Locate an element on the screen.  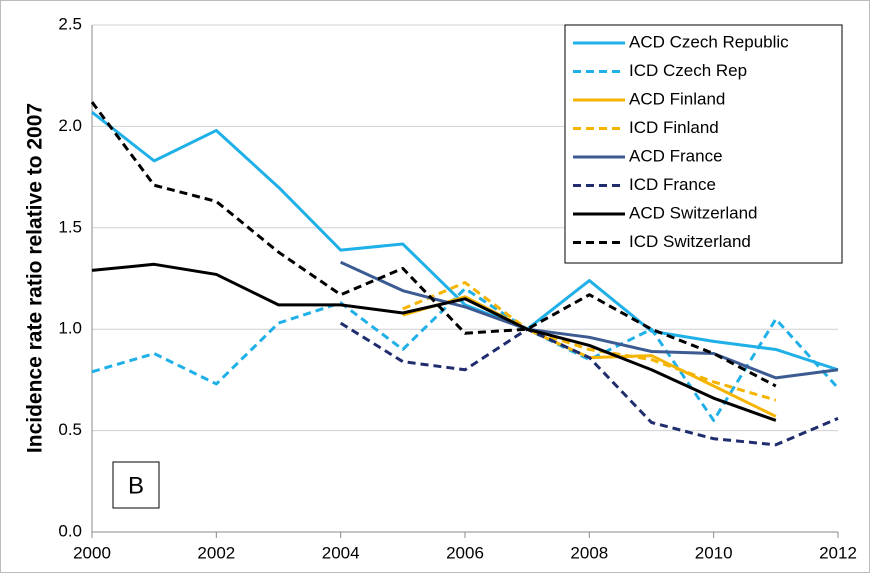
x-tick-label: 2002 is located at coordinates (216, 552).